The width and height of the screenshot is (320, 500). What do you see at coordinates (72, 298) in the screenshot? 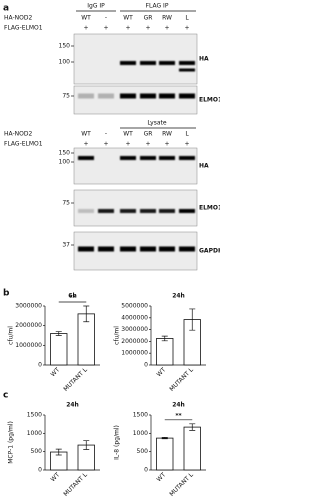
I see `significance-label: **` at bounding box center [72, 298].